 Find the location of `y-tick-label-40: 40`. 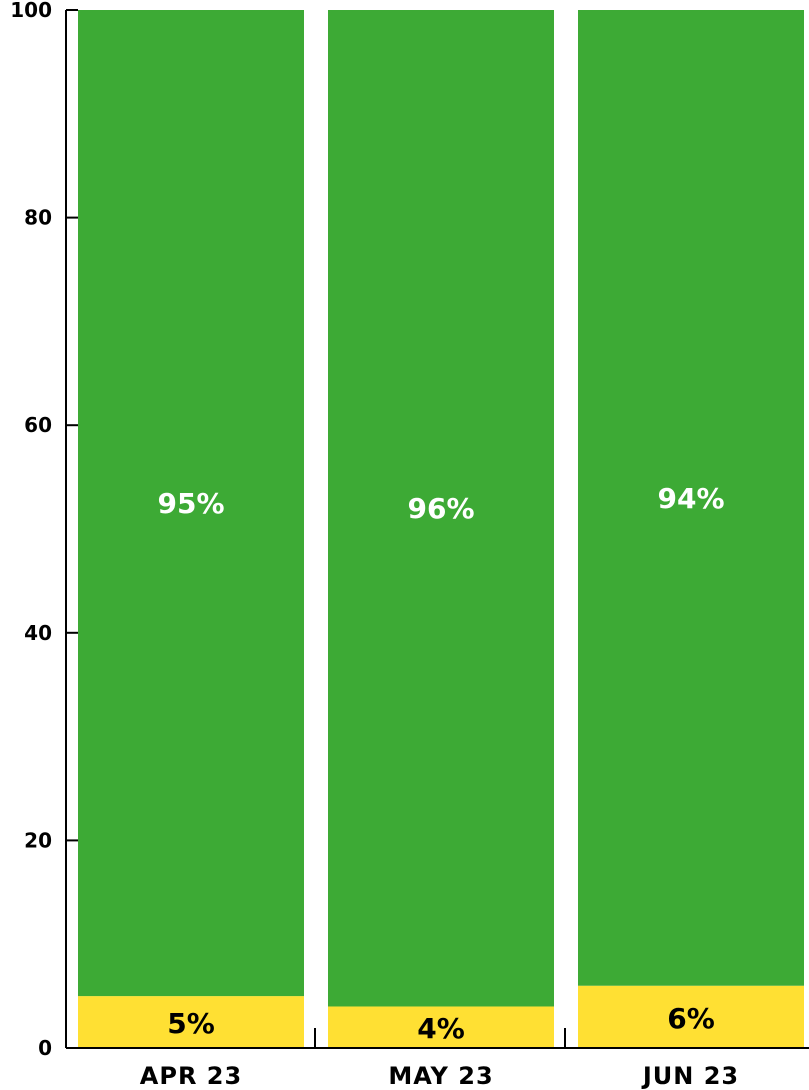

y-tick-label-40: 40 is located at coordinates (38, 633).